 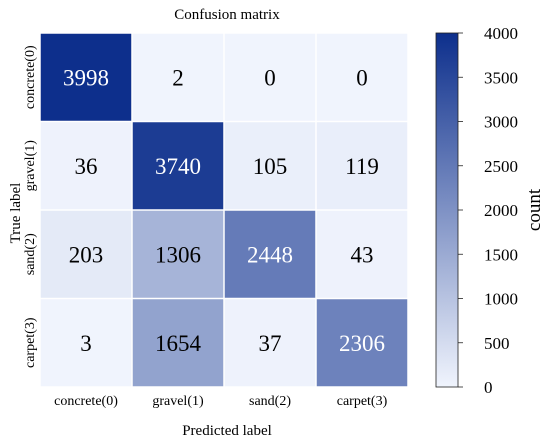 What do you see at coordinates (447, 210) in the screenshot?
I see `colorbar` at bounding box center [447, 210].